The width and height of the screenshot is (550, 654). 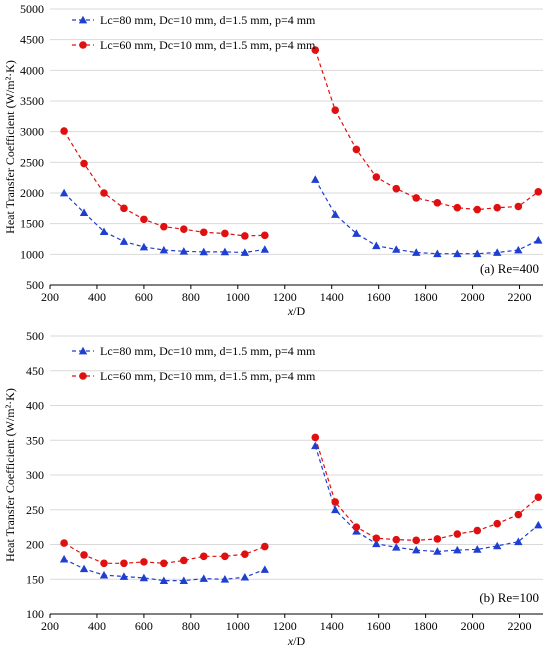 I want to click on y-tick-label: 3000, so click(x=32, y=132).